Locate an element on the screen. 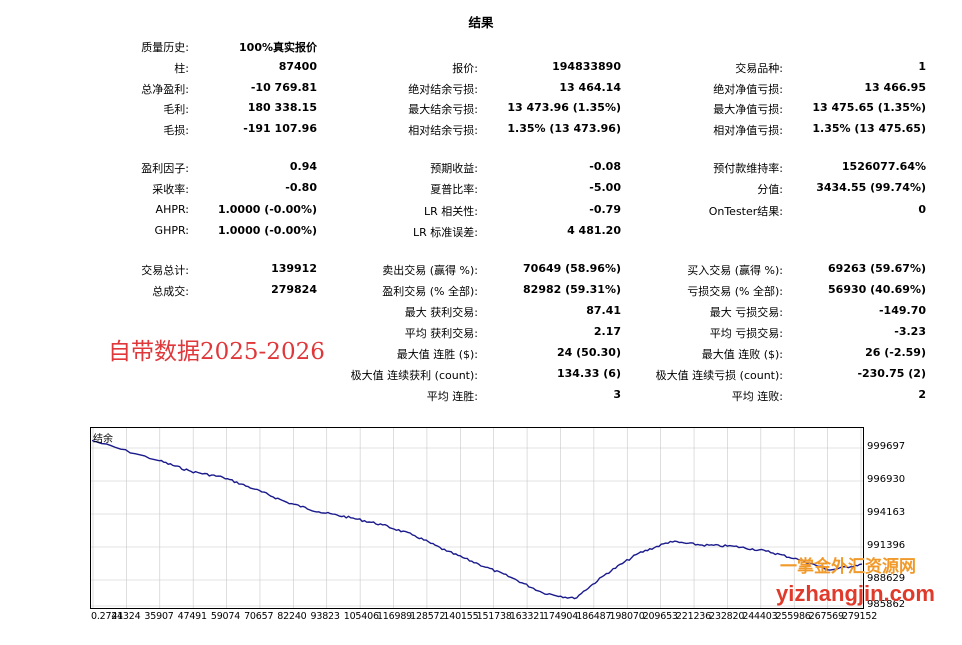  x-tick-label: 163321 is located at coordinates (527, 616).